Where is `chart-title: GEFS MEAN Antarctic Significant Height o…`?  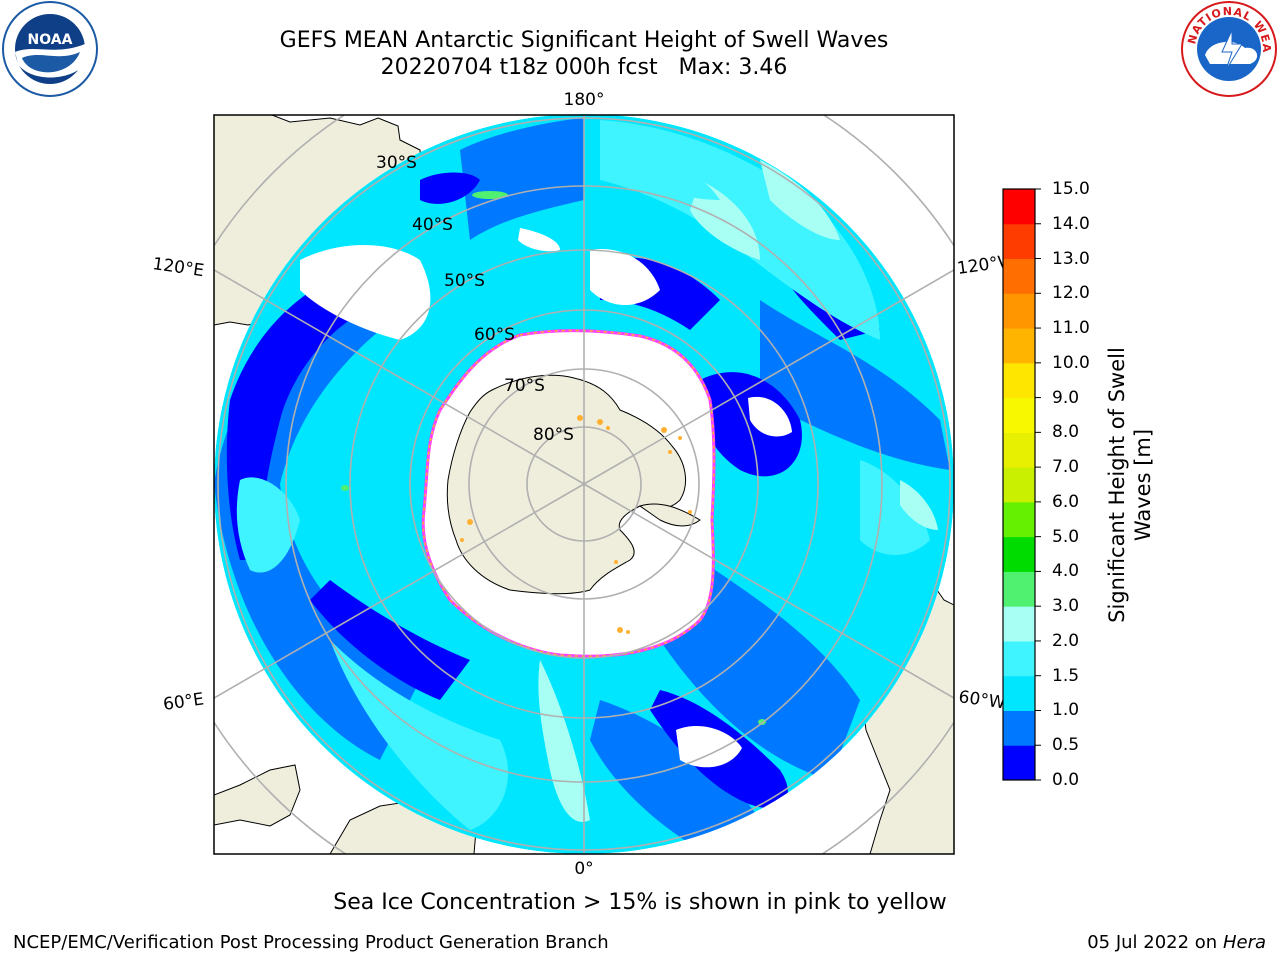 chart-title: GEFS MEAN Antarctic Significant Height o… is located at coordinates (584, 40).